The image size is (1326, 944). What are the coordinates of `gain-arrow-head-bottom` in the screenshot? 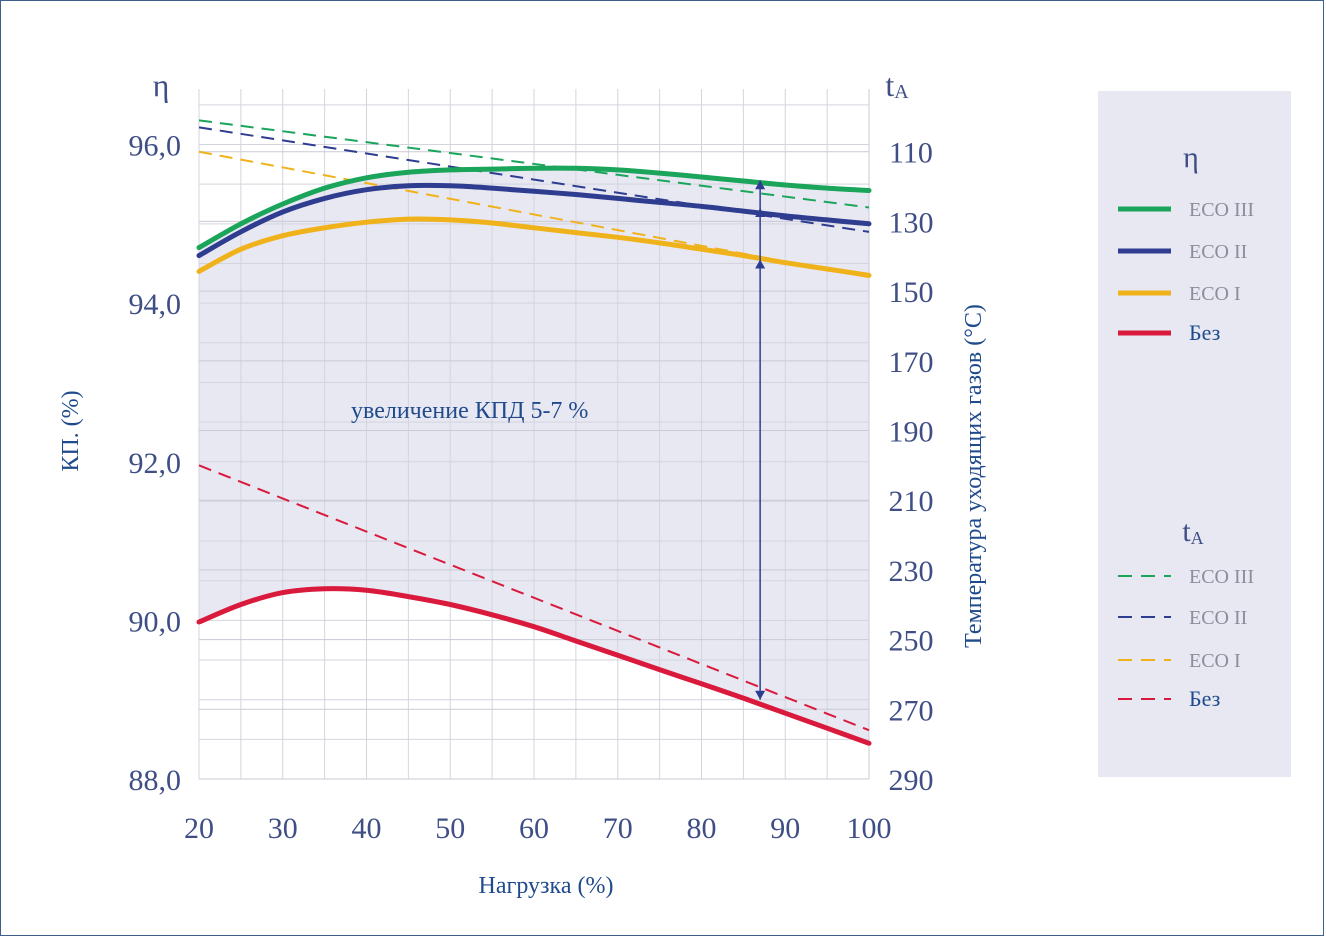 It's located at (760, 695).